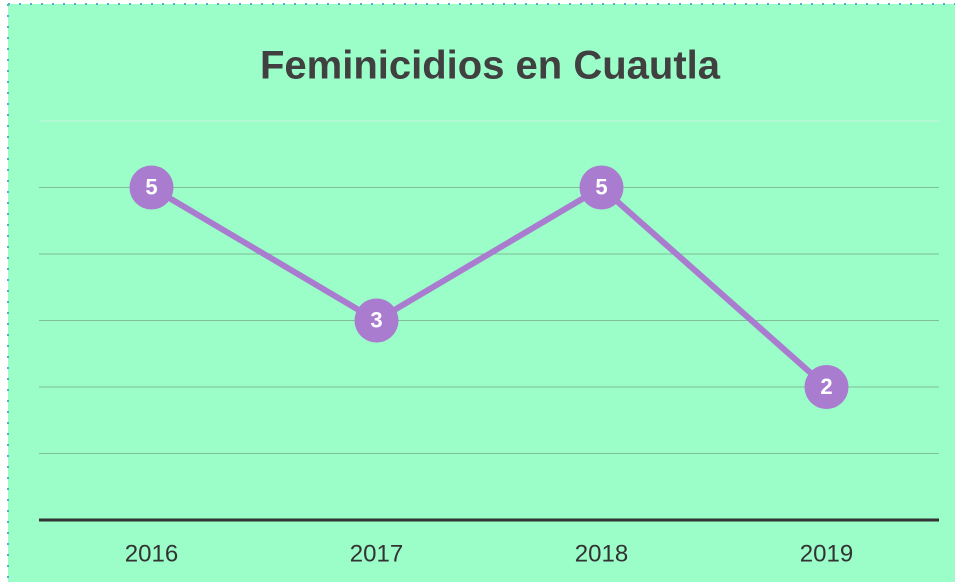 The image size is (955, 582). What do you see at coordinates (151, 553) in the screenshot?
I see `x-tick-label: 2016` at bounding box center [151, 553].